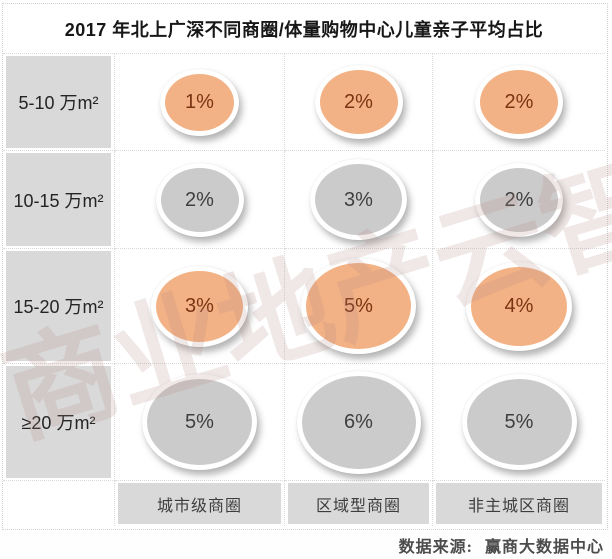  I want to click on row-label-cell-3: 15-20 万m², so click(59, 306).